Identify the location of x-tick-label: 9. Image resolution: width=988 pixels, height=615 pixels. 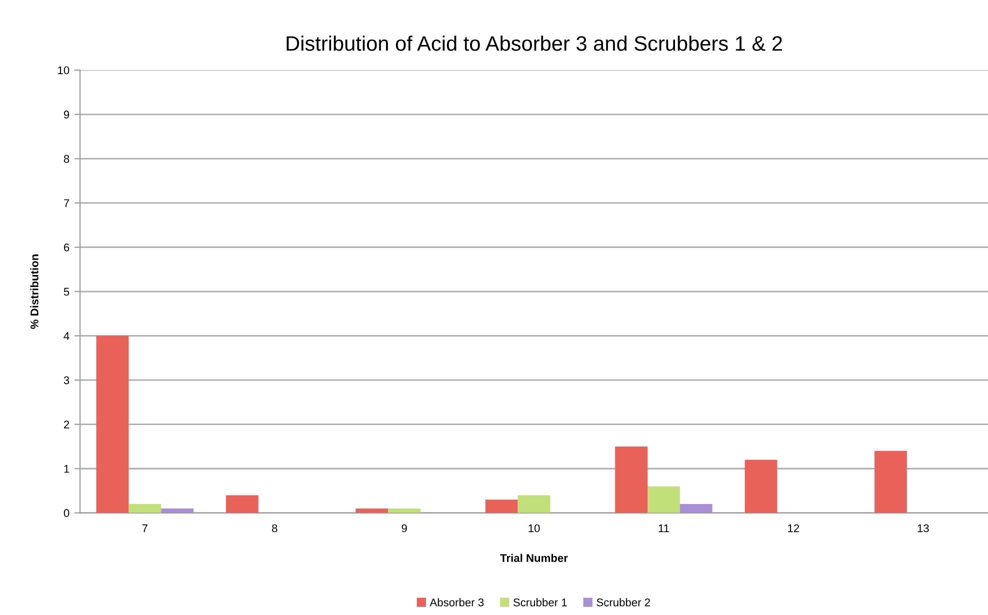
(404, 528).